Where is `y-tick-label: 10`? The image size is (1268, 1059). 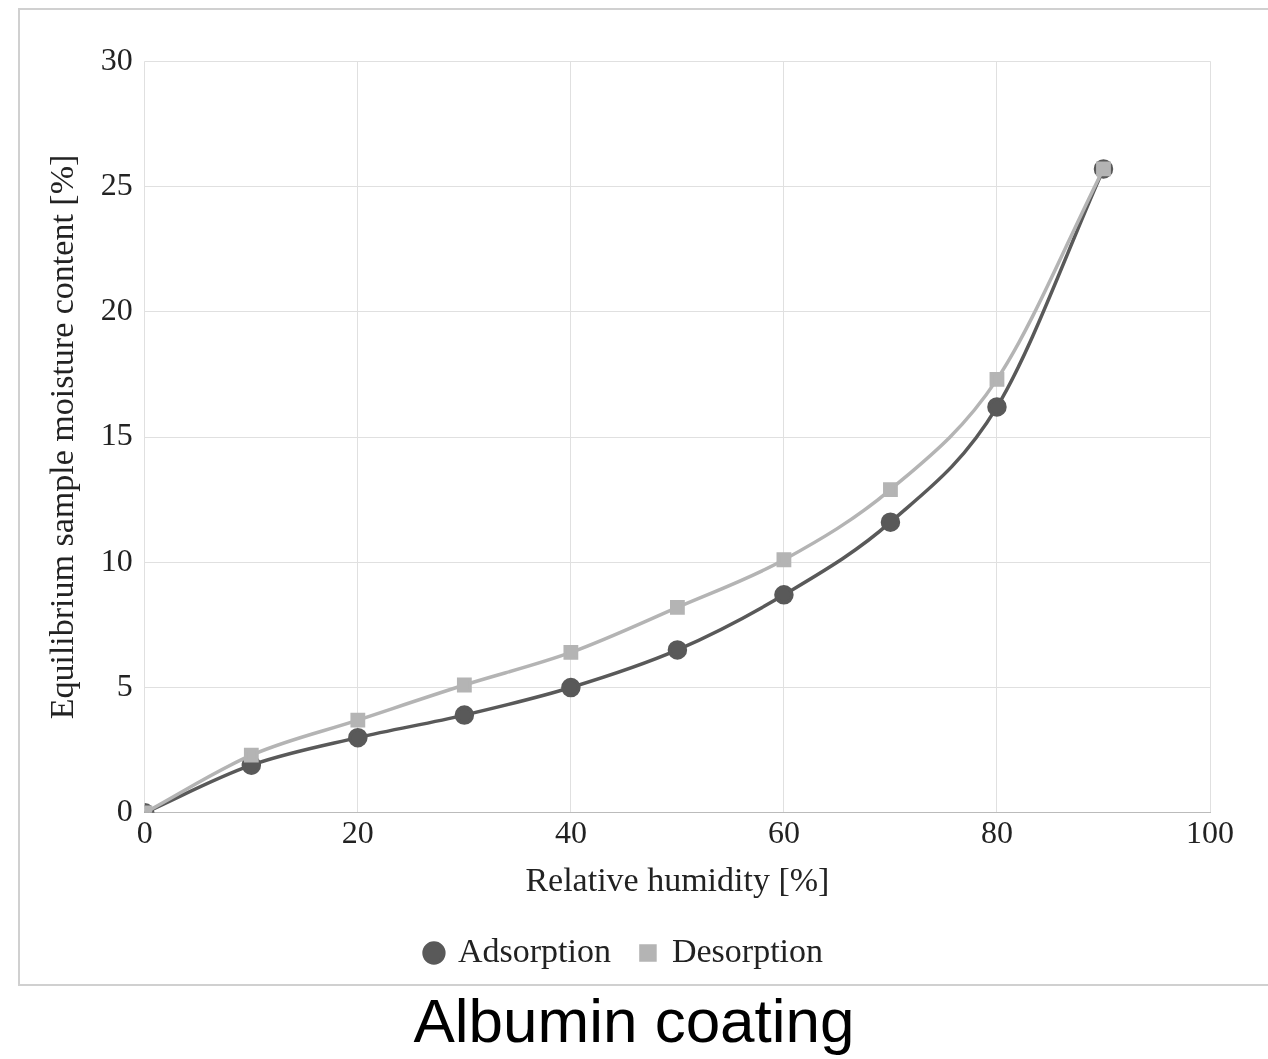
y-tick-label: 10 is located at coordinates (116, 559).